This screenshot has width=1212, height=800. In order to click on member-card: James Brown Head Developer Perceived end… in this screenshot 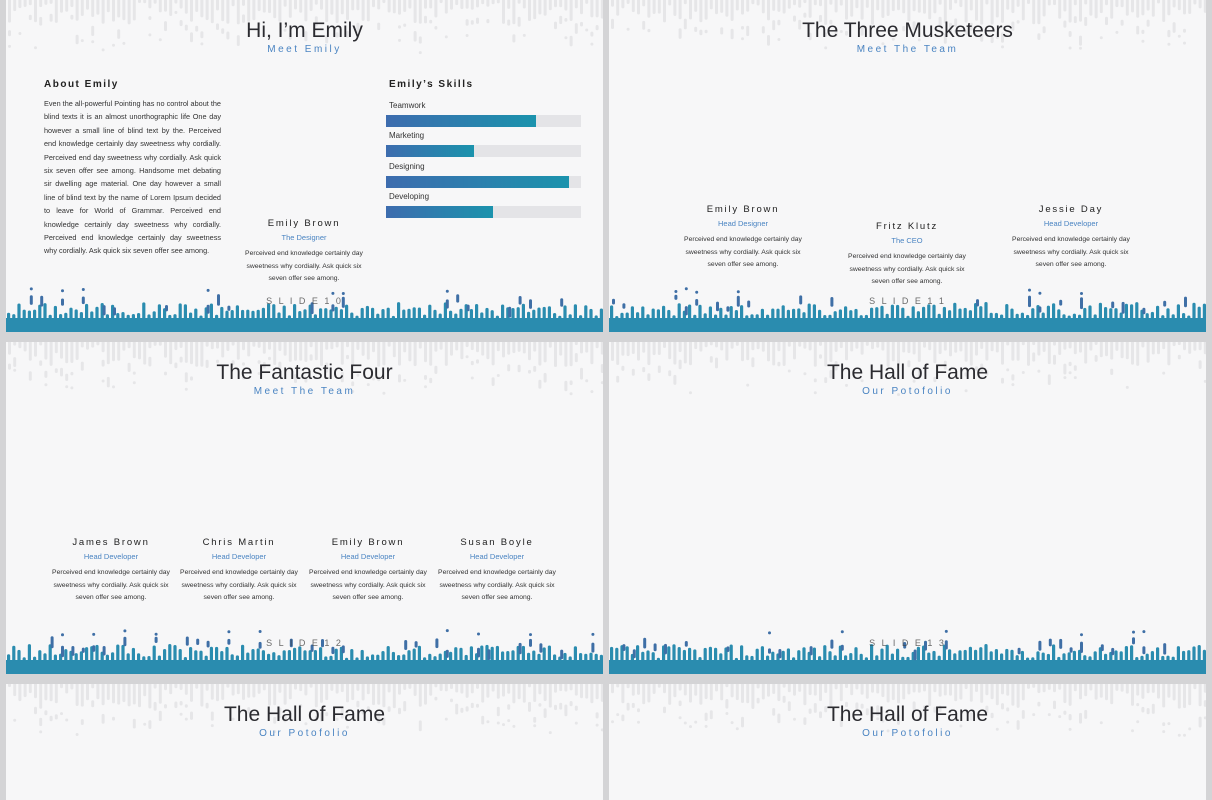, I will do `click(111, 571)`.